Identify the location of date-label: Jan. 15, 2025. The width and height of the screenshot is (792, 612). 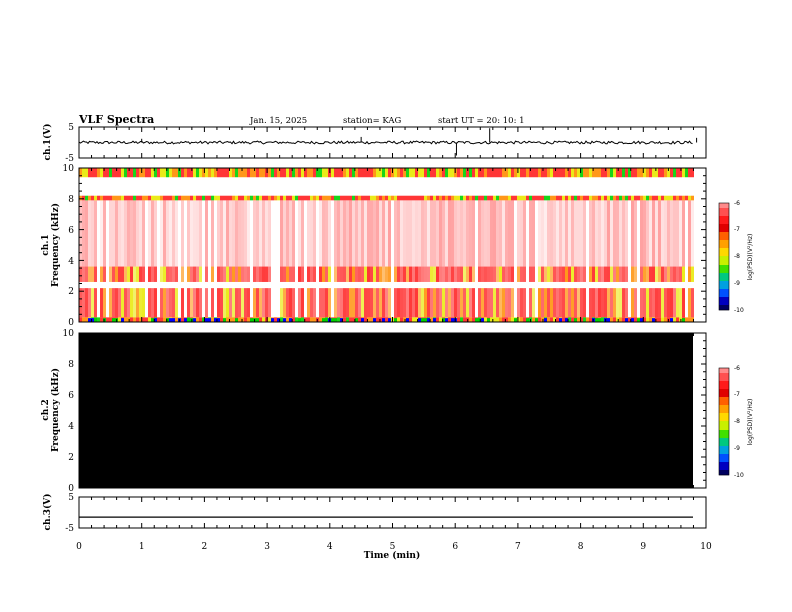
(278, 121).